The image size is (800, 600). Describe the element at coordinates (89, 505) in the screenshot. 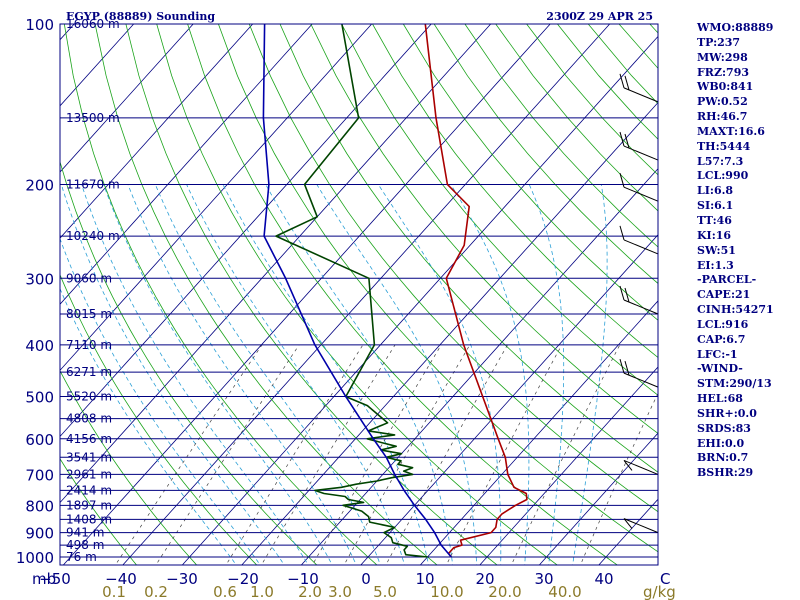

I see `height-label: 1897 m` at that location.